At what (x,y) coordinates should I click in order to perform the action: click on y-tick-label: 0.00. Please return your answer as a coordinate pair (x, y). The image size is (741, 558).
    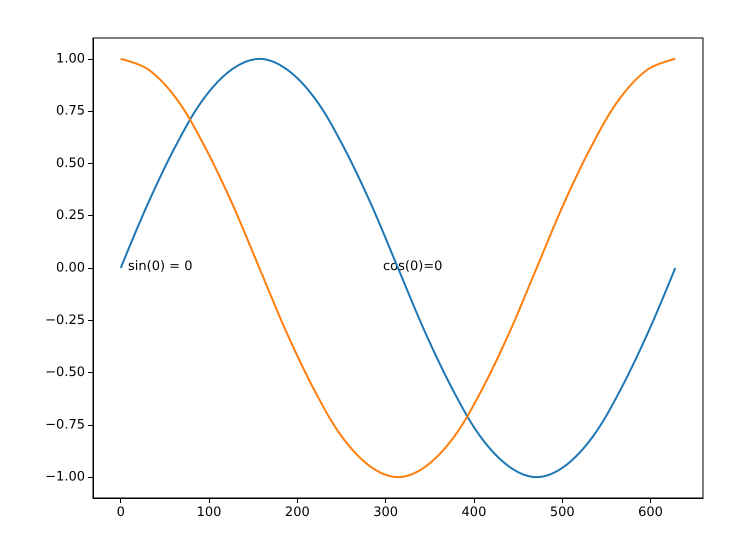
    Looking at the image, I should click on (70, 268).